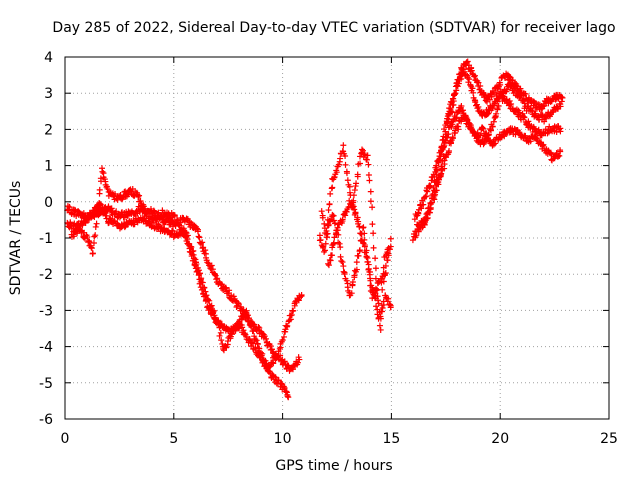 The width and height of the screenshot is (640, 480). Describe the element at coordinates (48, 167) in the screenshot. I see `y-tick-label: 1` at that location.